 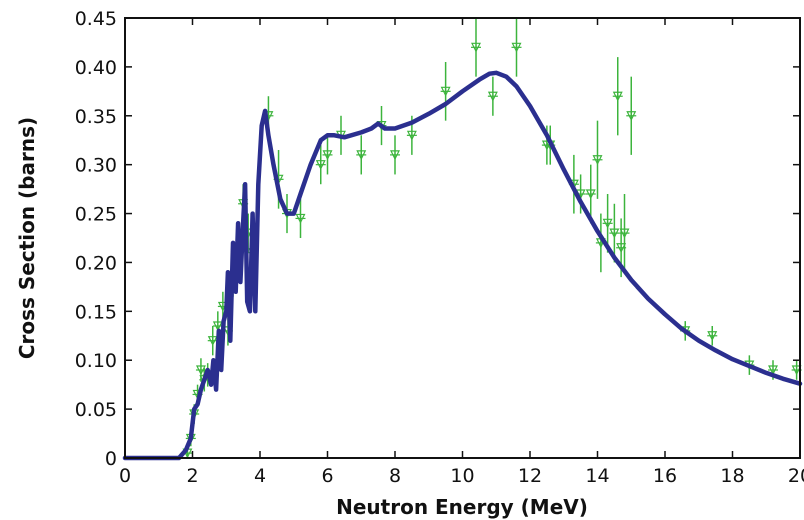 I want to click on y-tick-label: 0.35, so click(x=96, y=117).